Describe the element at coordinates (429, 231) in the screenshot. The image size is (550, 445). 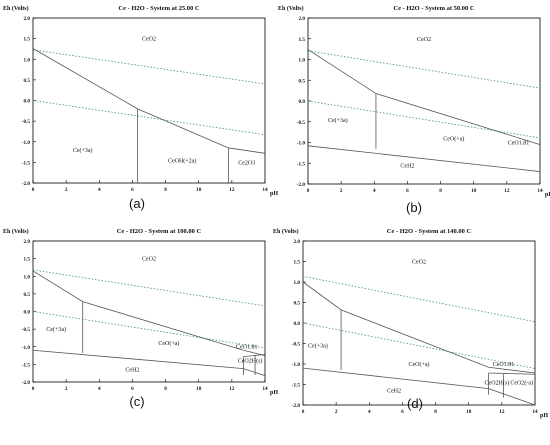
I see `panel-title: Ce - H2O - System at 140.00 C` at that location.